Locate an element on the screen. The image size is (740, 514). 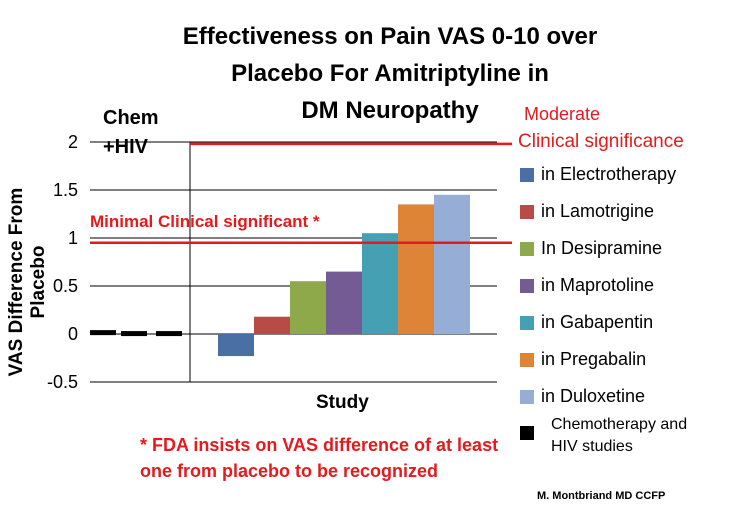
legend-item: in Lamotrigine is located at coordinates (598, 211).